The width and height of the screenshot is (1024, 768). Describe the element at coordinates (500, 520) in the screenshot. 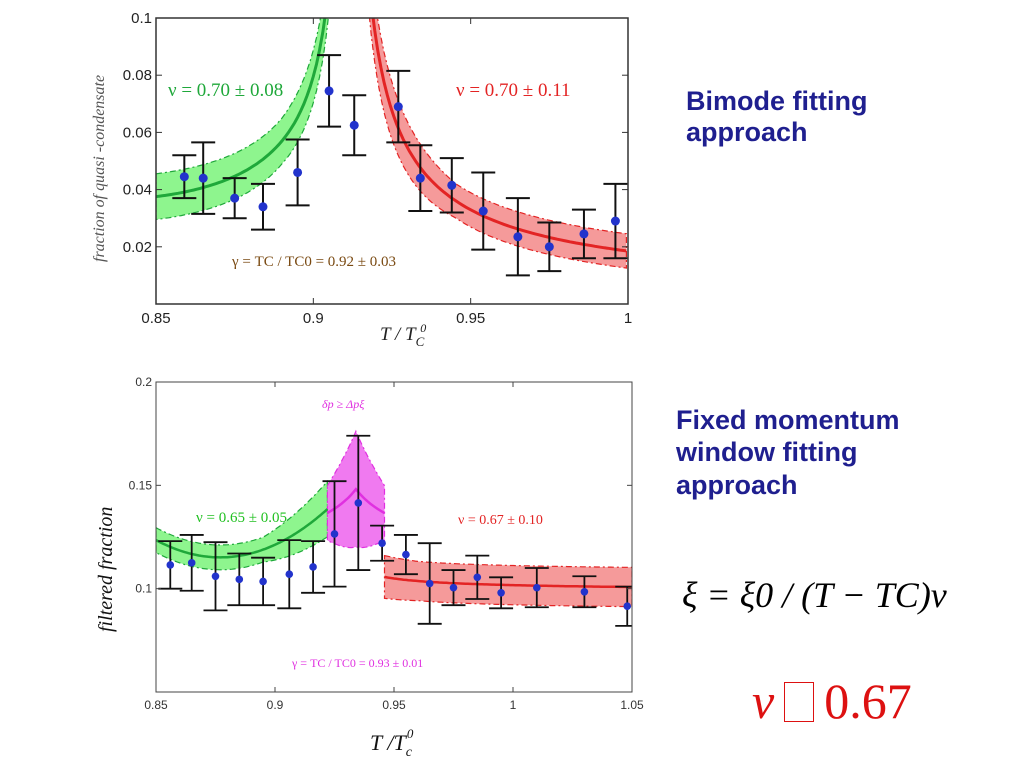

I see `red-nu-annotation: ν = 0.67 ± 0.10` at that location.